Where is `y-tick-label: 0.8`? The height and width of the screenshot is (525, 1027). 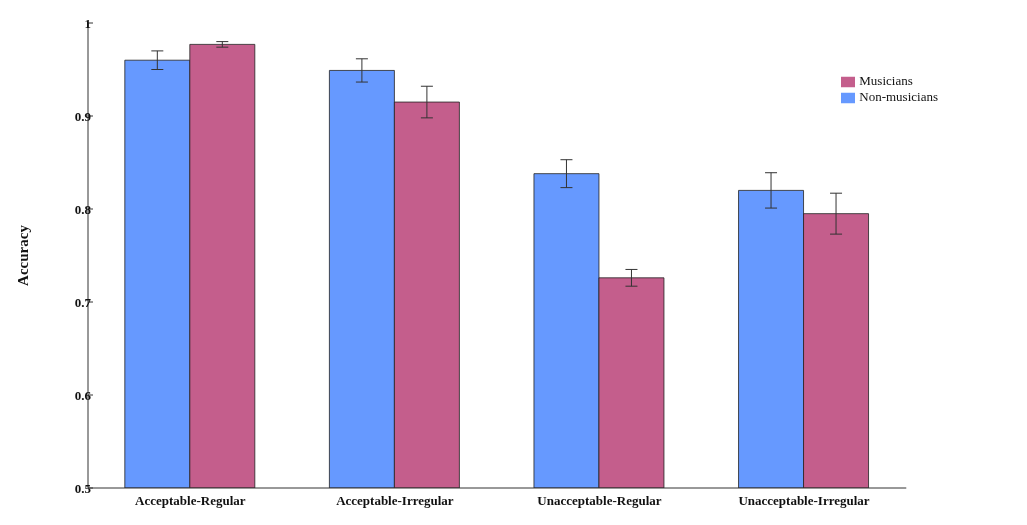
y-tick-label: 0.8 is located at coordinates (83, 209).